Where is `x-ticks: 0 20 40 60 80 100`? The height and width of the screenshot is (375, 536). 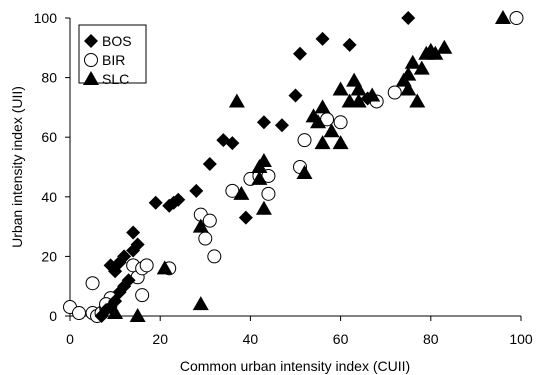
x-ticks: 0 20 40 60 80 100 is located at coordinates (299, 331).